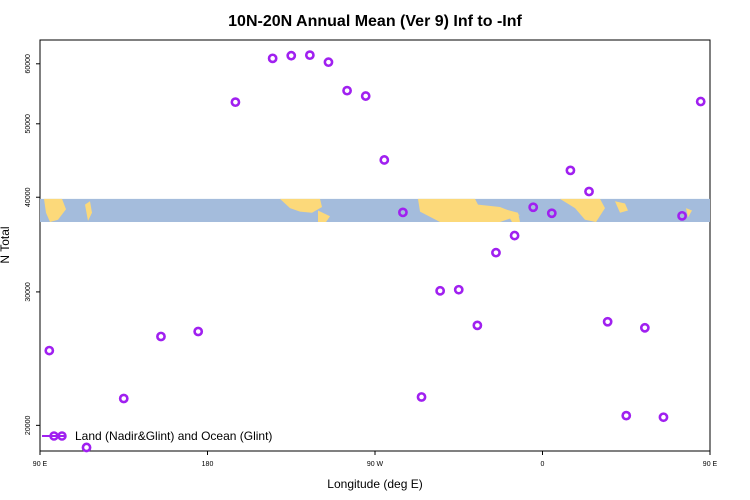 This screenshot has height=500, width=750. I want to click on y-tick-label-3: 50000, so click(28, 124).